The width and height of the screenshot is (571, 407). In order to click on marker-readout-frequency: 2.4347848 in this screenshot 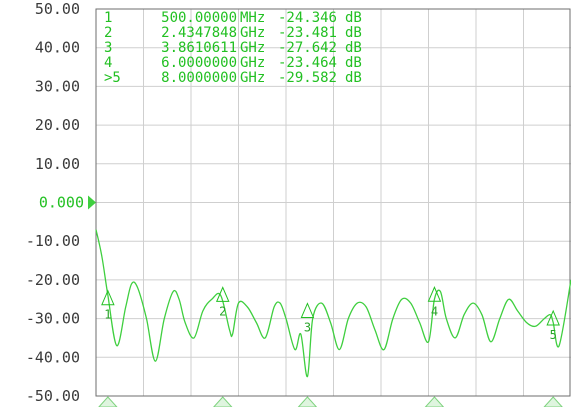, I will do `click(199, 33)`.